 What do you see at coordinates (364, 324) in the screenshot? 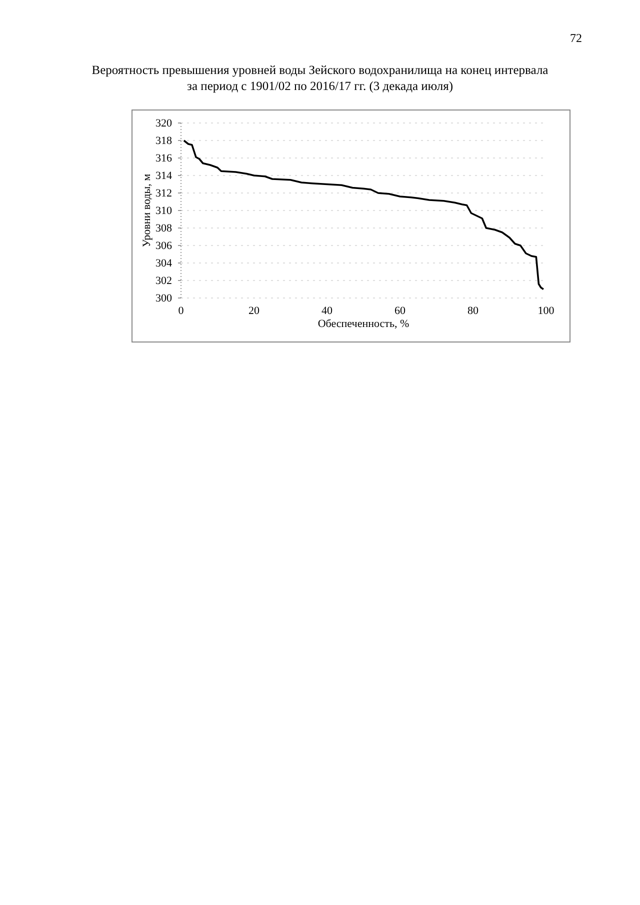
I see `x-axis-title: Обеспеченность, %` at bounding box center [364, 324].